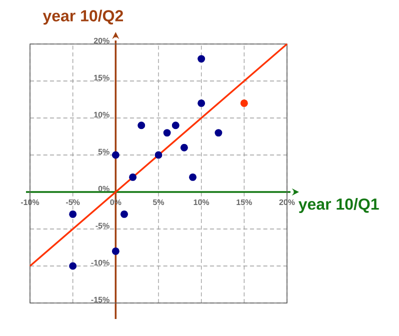  I want to click on y-axis-title: year 10/Q2, so click(83, 17).